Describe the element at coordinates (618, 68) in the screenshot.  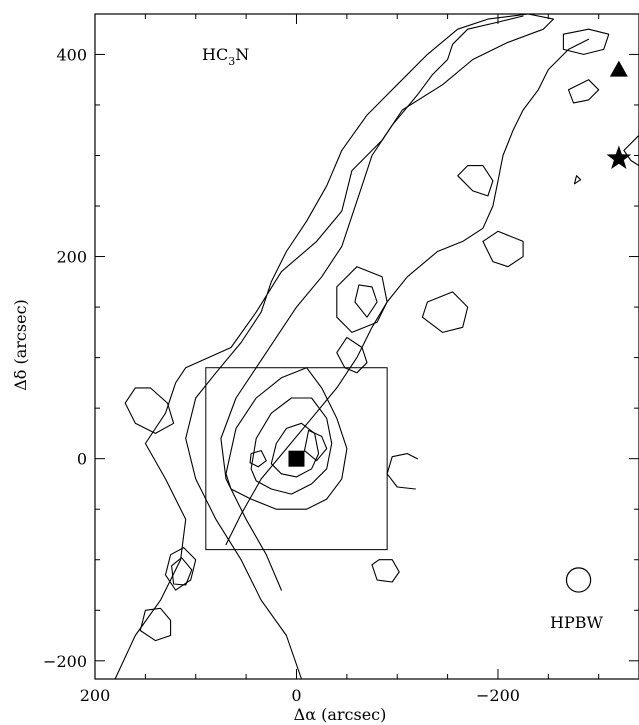
I see `triangle-marker` at that location.